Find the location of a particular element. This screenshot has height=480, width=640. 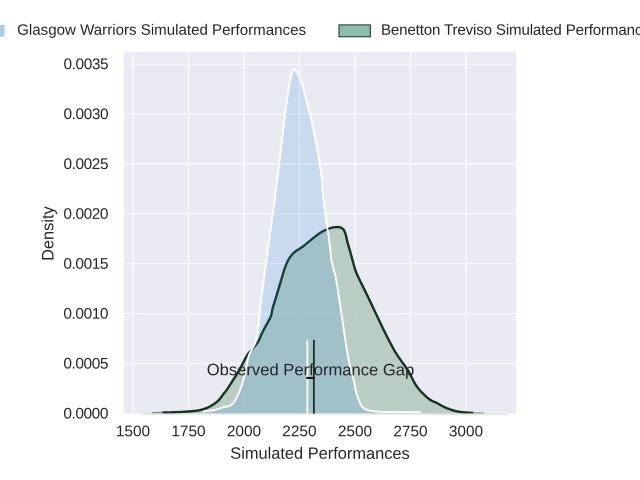

svg-text: Observed Performance Gap is located at coordinates (311, 369).